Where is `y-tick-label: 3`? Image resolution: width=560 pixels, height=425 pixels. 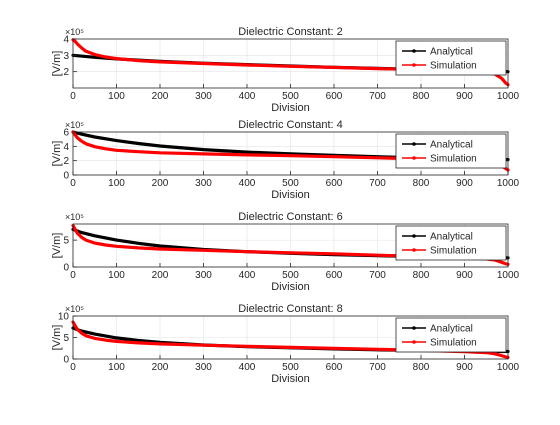 y-tick-label: 3 is located at coordinates (66, 56).